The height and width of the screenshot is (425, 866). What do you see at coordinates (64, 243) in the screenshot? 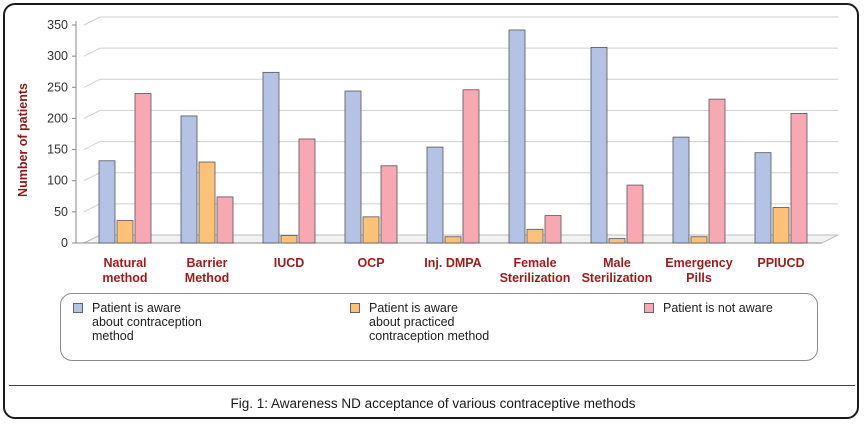
I see `y-tick-label: 0` at bounding box center [64, 243].